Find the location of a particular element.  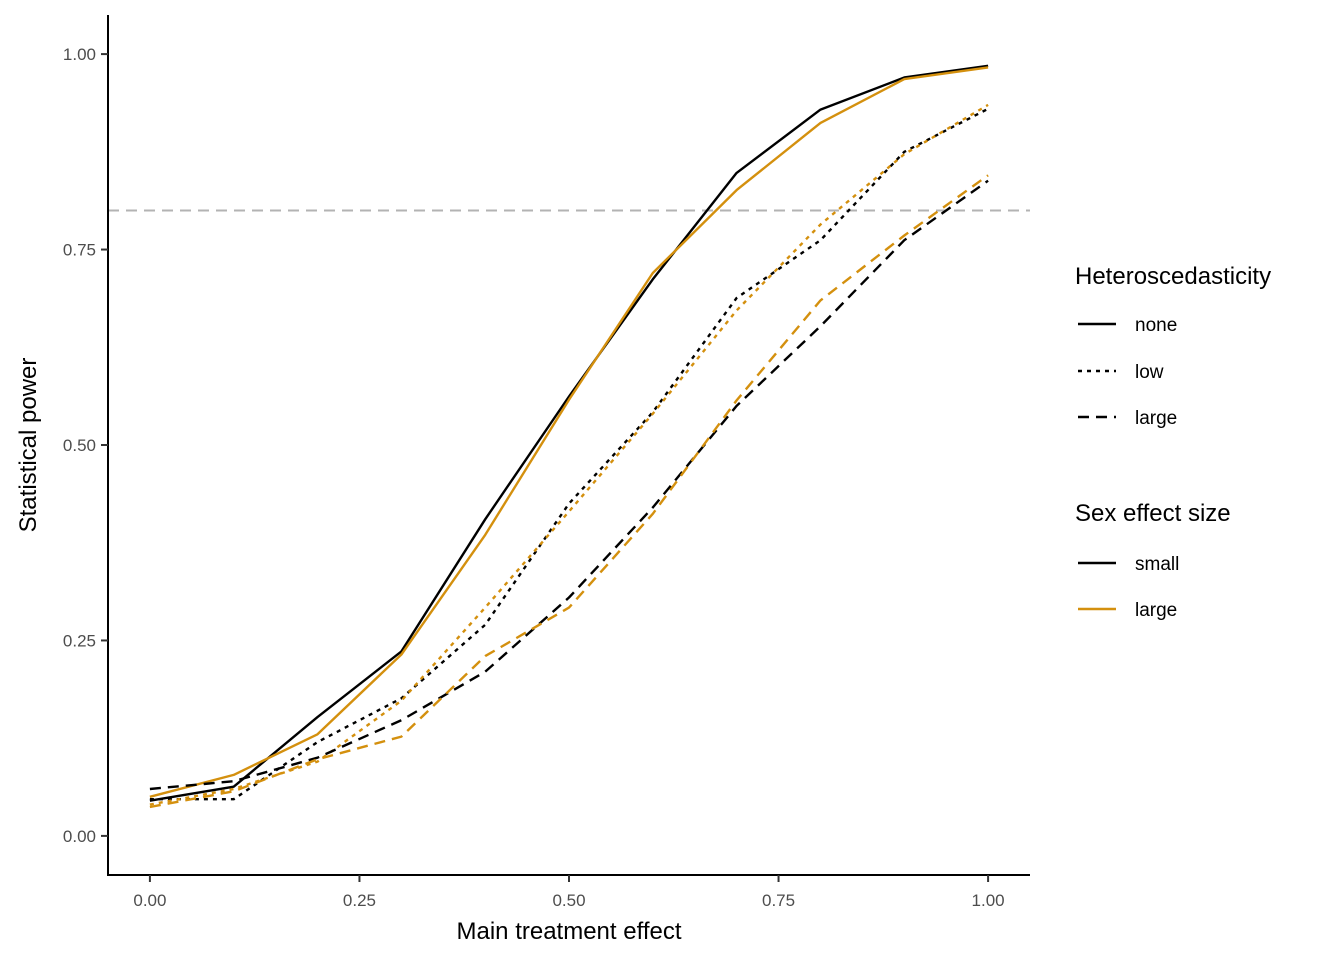

legend-title-sex-effect-size: Sex effect size is located at coordinates (1153, 513).